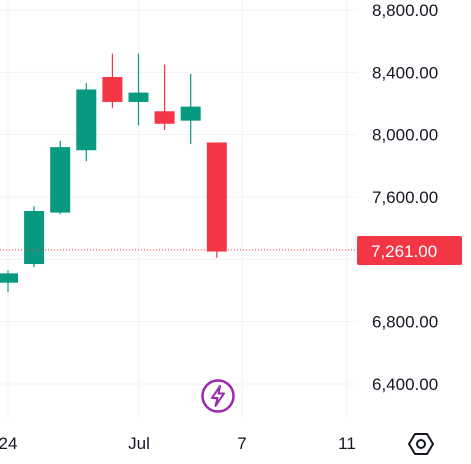  I want to click on x-tick-label: Jul, so click(139, 443).